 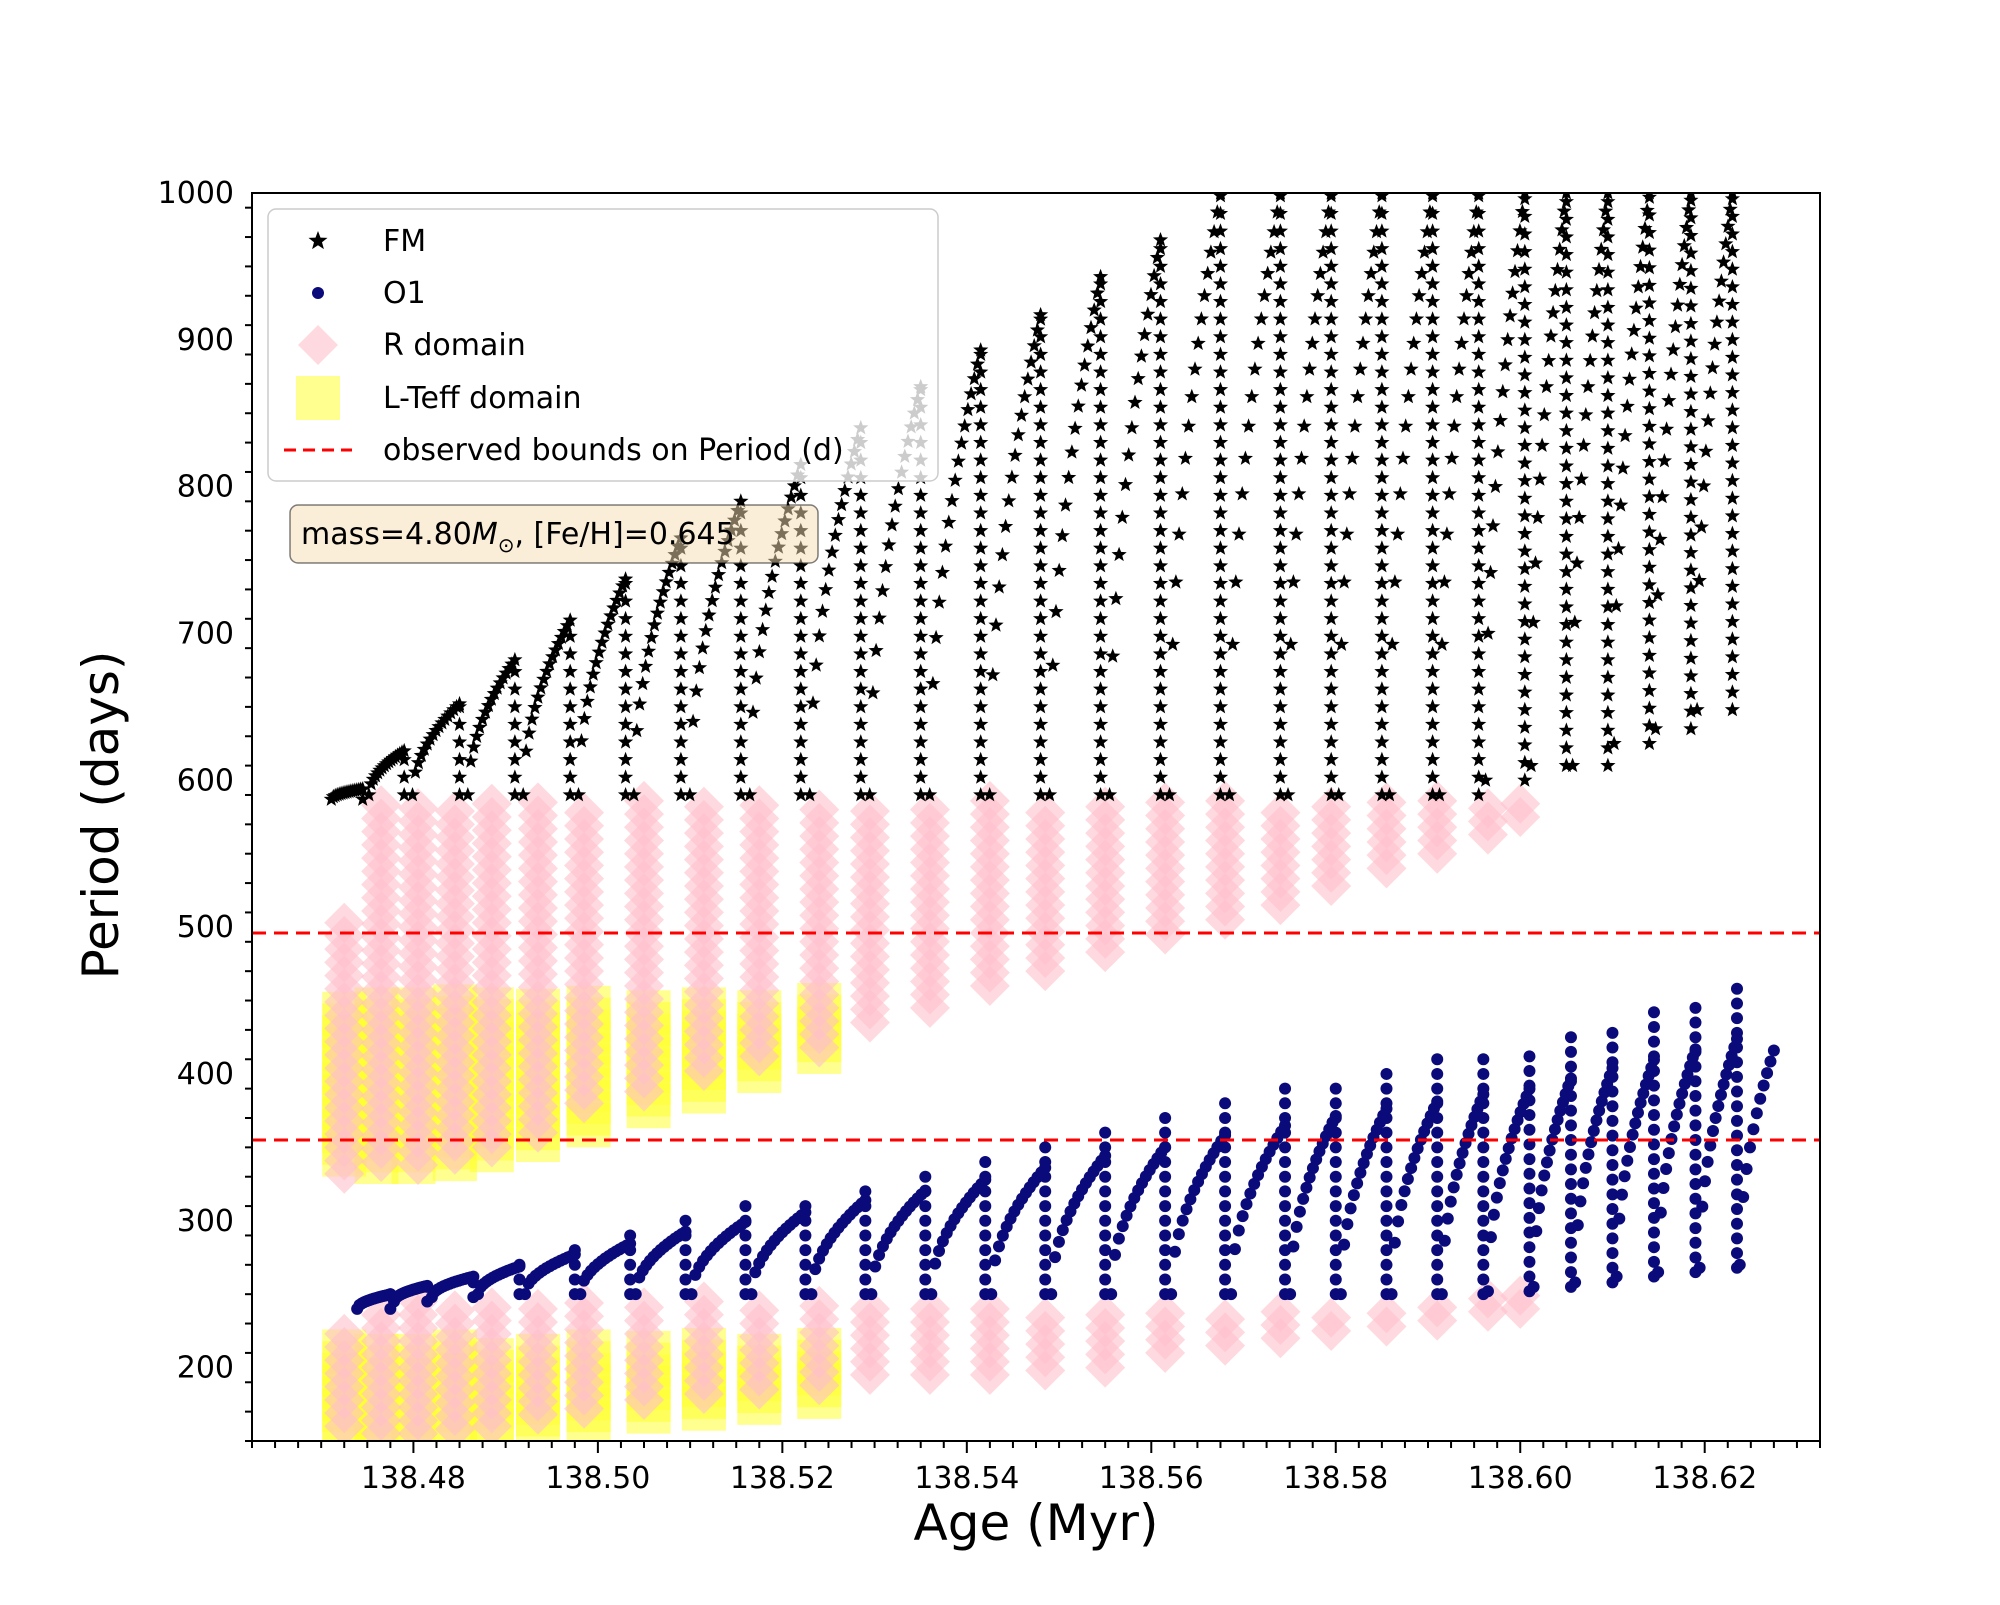 I want to click on legend-label-l-teff-domain: L-Teff domain, so click(x=482, y=398).